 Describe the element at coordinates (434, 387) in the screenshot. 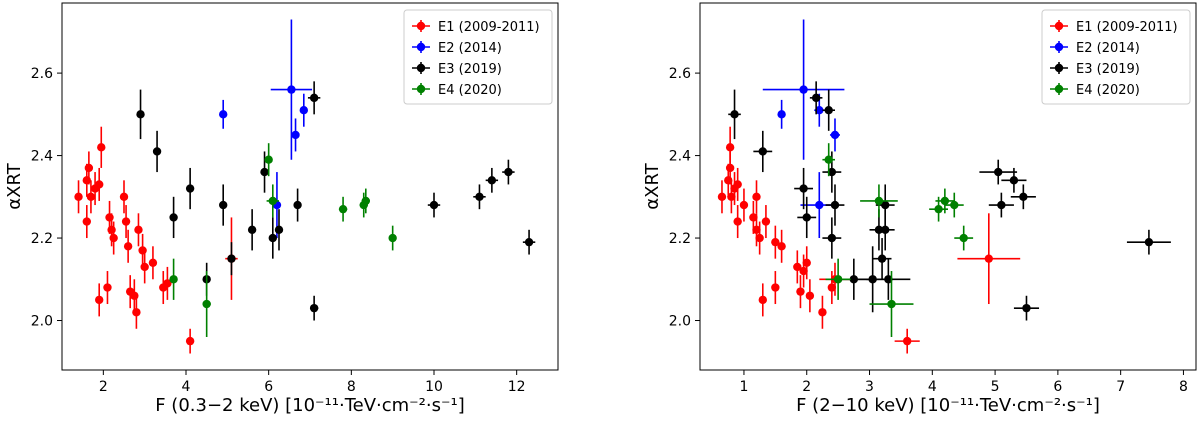

I see `x-tick-label: 10` at that location.